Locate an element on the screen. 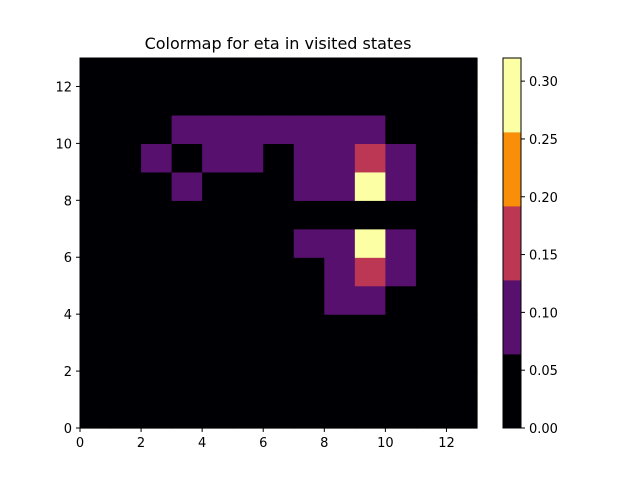 This screenshot has width=640, height=480. colorbar-frame is located at coordinates (512, 243).